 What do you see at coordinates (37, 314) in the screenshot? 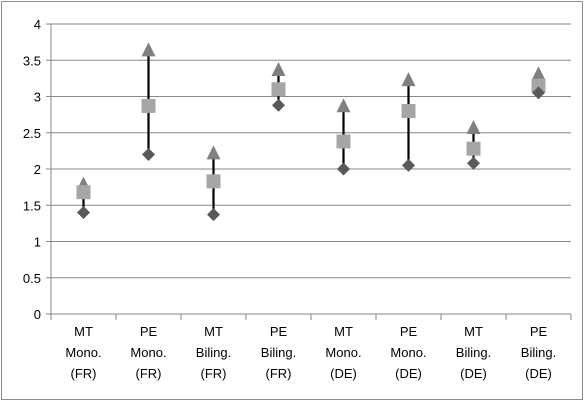
I see `y-tick-label: 0` at bounding box center [37, 314].